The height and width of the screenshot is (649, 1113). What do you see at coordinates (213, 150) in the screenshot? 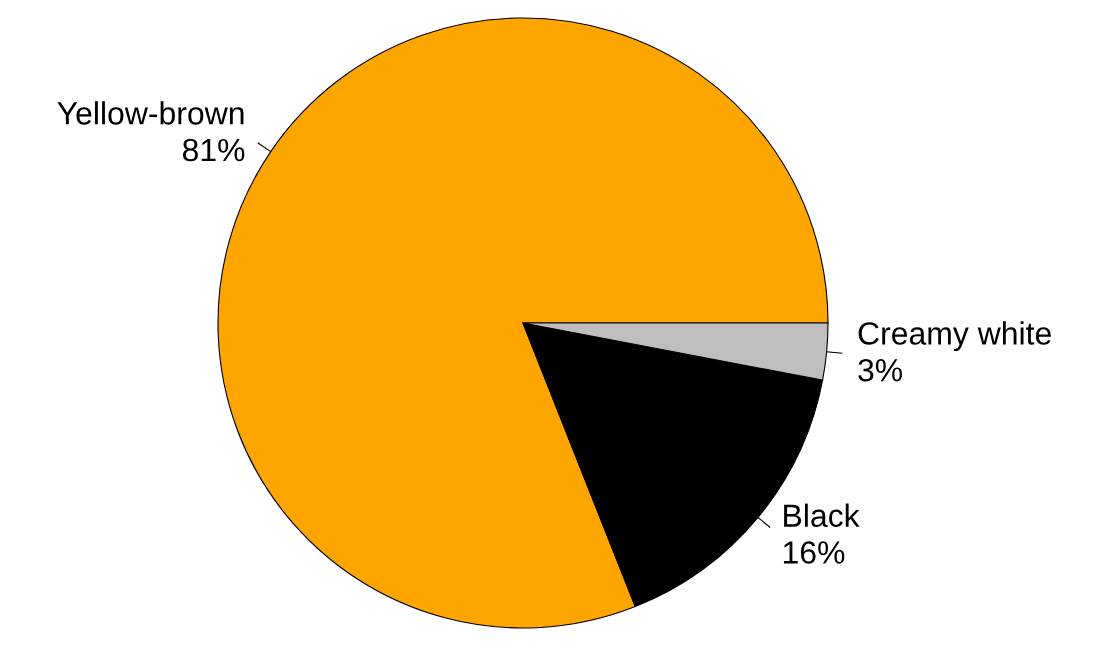
I see `data-label: 81%` at bounding box center [213, 150].